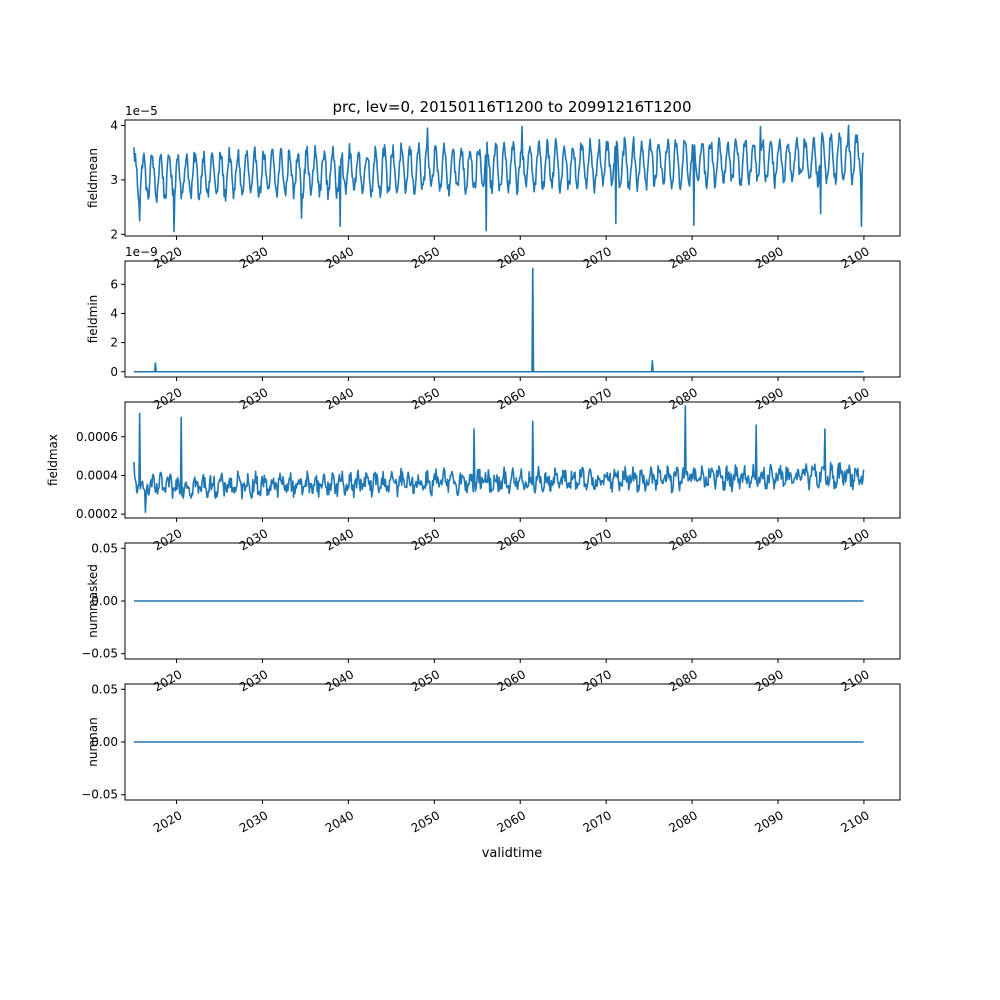 Image resolution: width=1000 pixels, height=1000 pixels. I want to click on axes-frame-fieldmax, so click(512, 460).